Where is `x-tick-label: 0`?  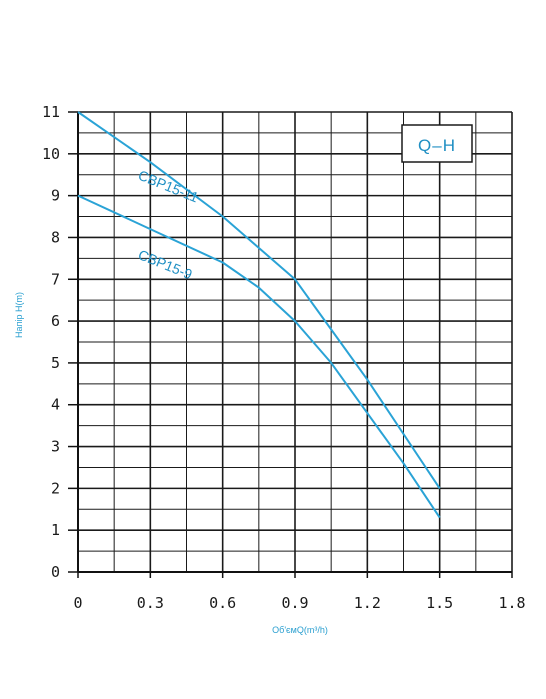 x-tick-label: 0 is located at coordinates (77, 603).